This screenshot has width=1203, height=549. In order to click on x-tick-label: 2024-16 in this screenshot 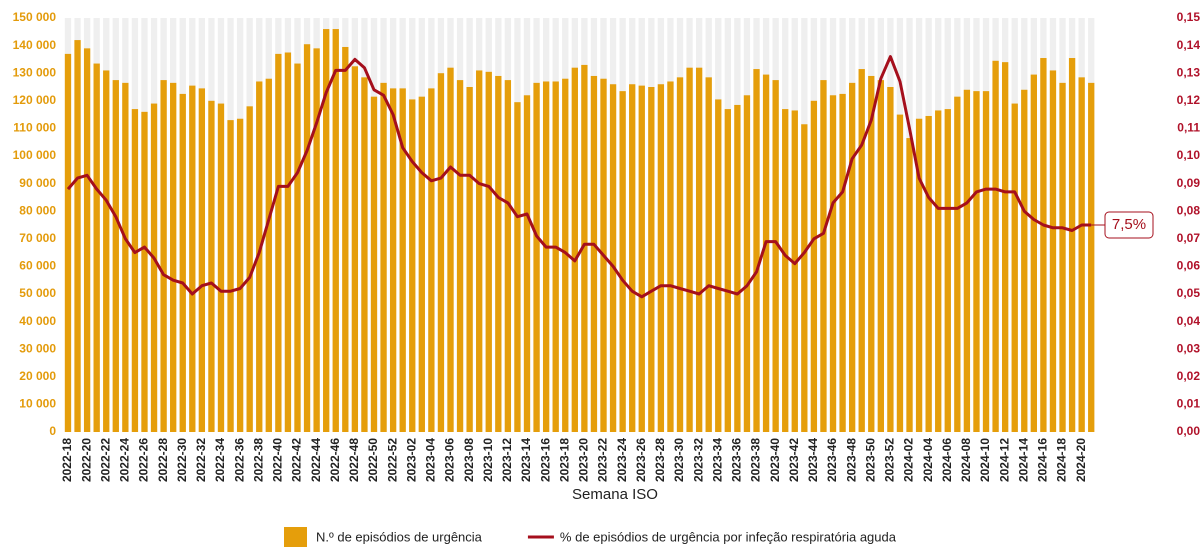, I will do `click(1043, 460)`.